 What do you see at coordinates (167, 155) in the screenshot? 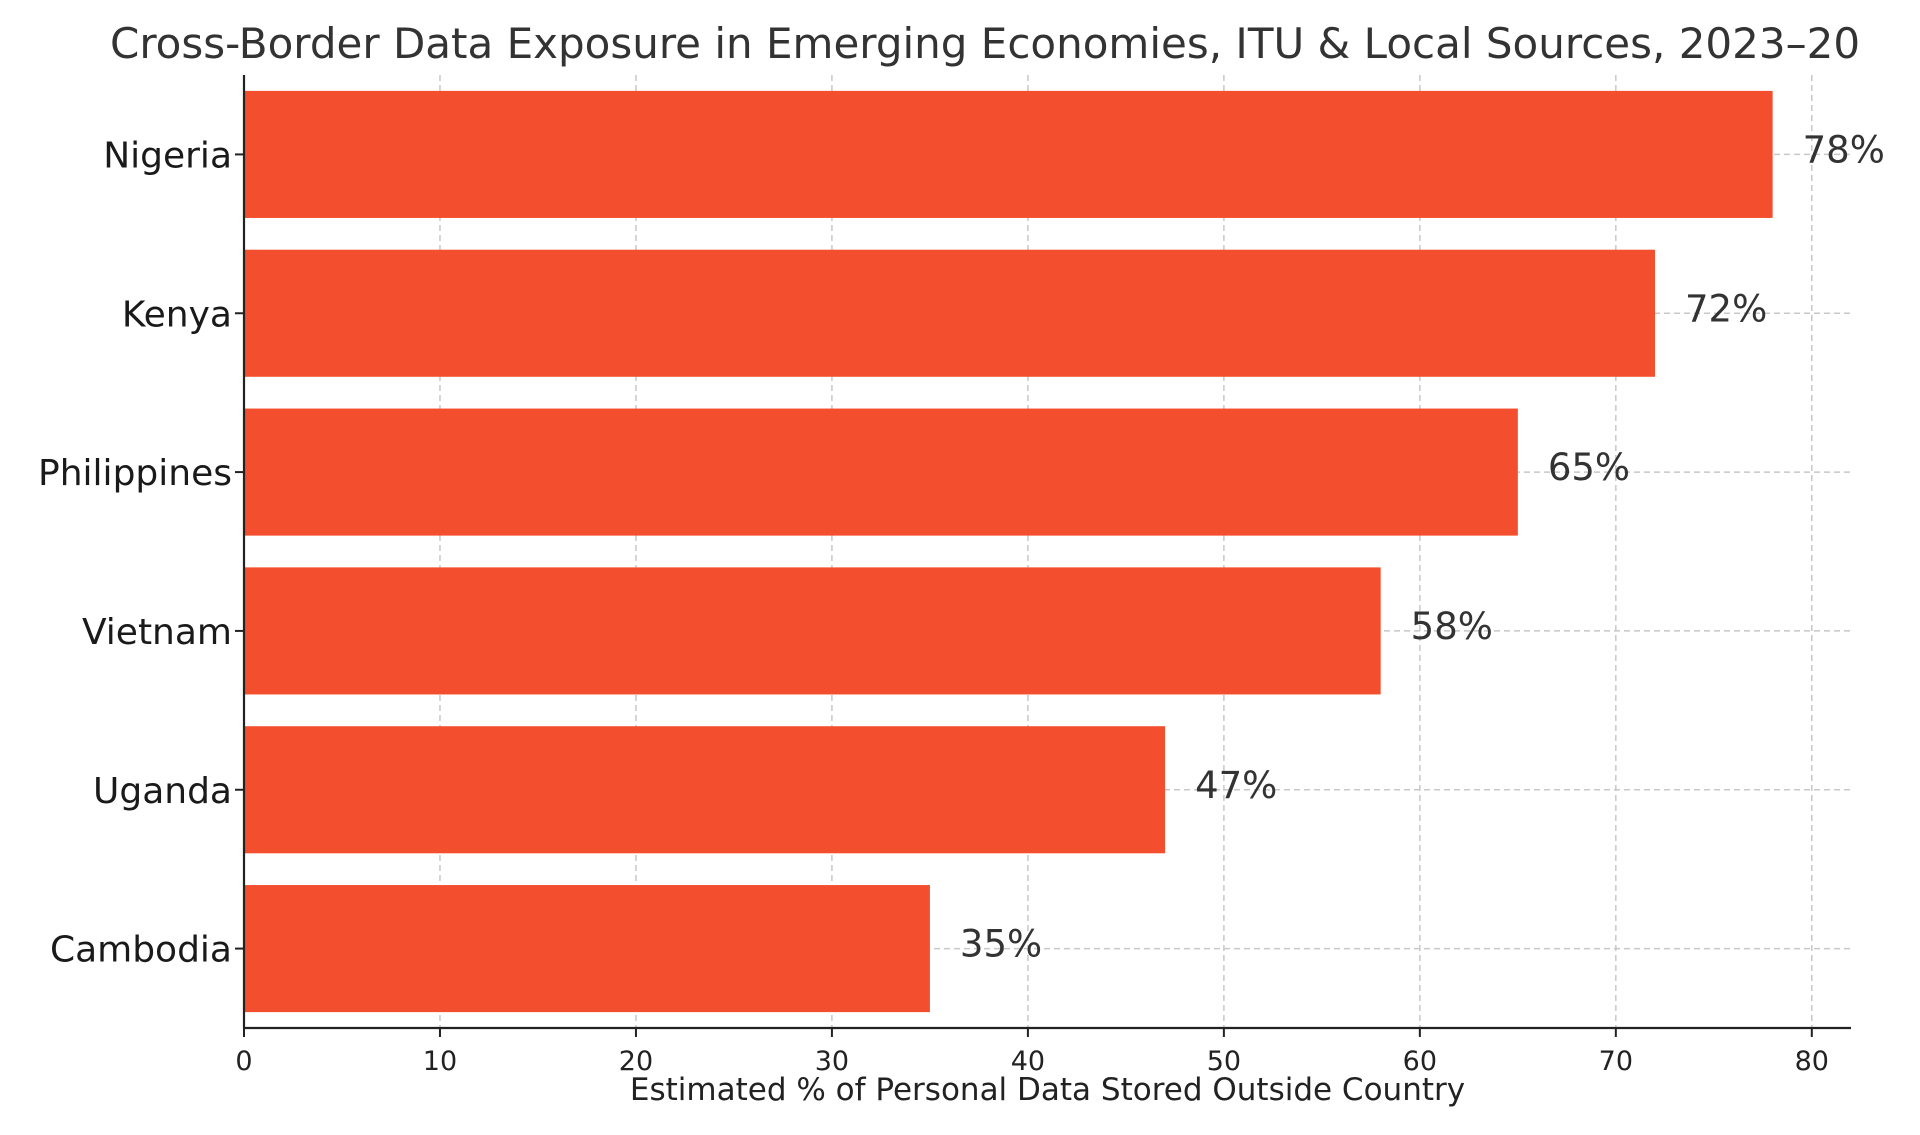
I see `category-label-nigeria: Nigeria` at bounding box center [167, 155].